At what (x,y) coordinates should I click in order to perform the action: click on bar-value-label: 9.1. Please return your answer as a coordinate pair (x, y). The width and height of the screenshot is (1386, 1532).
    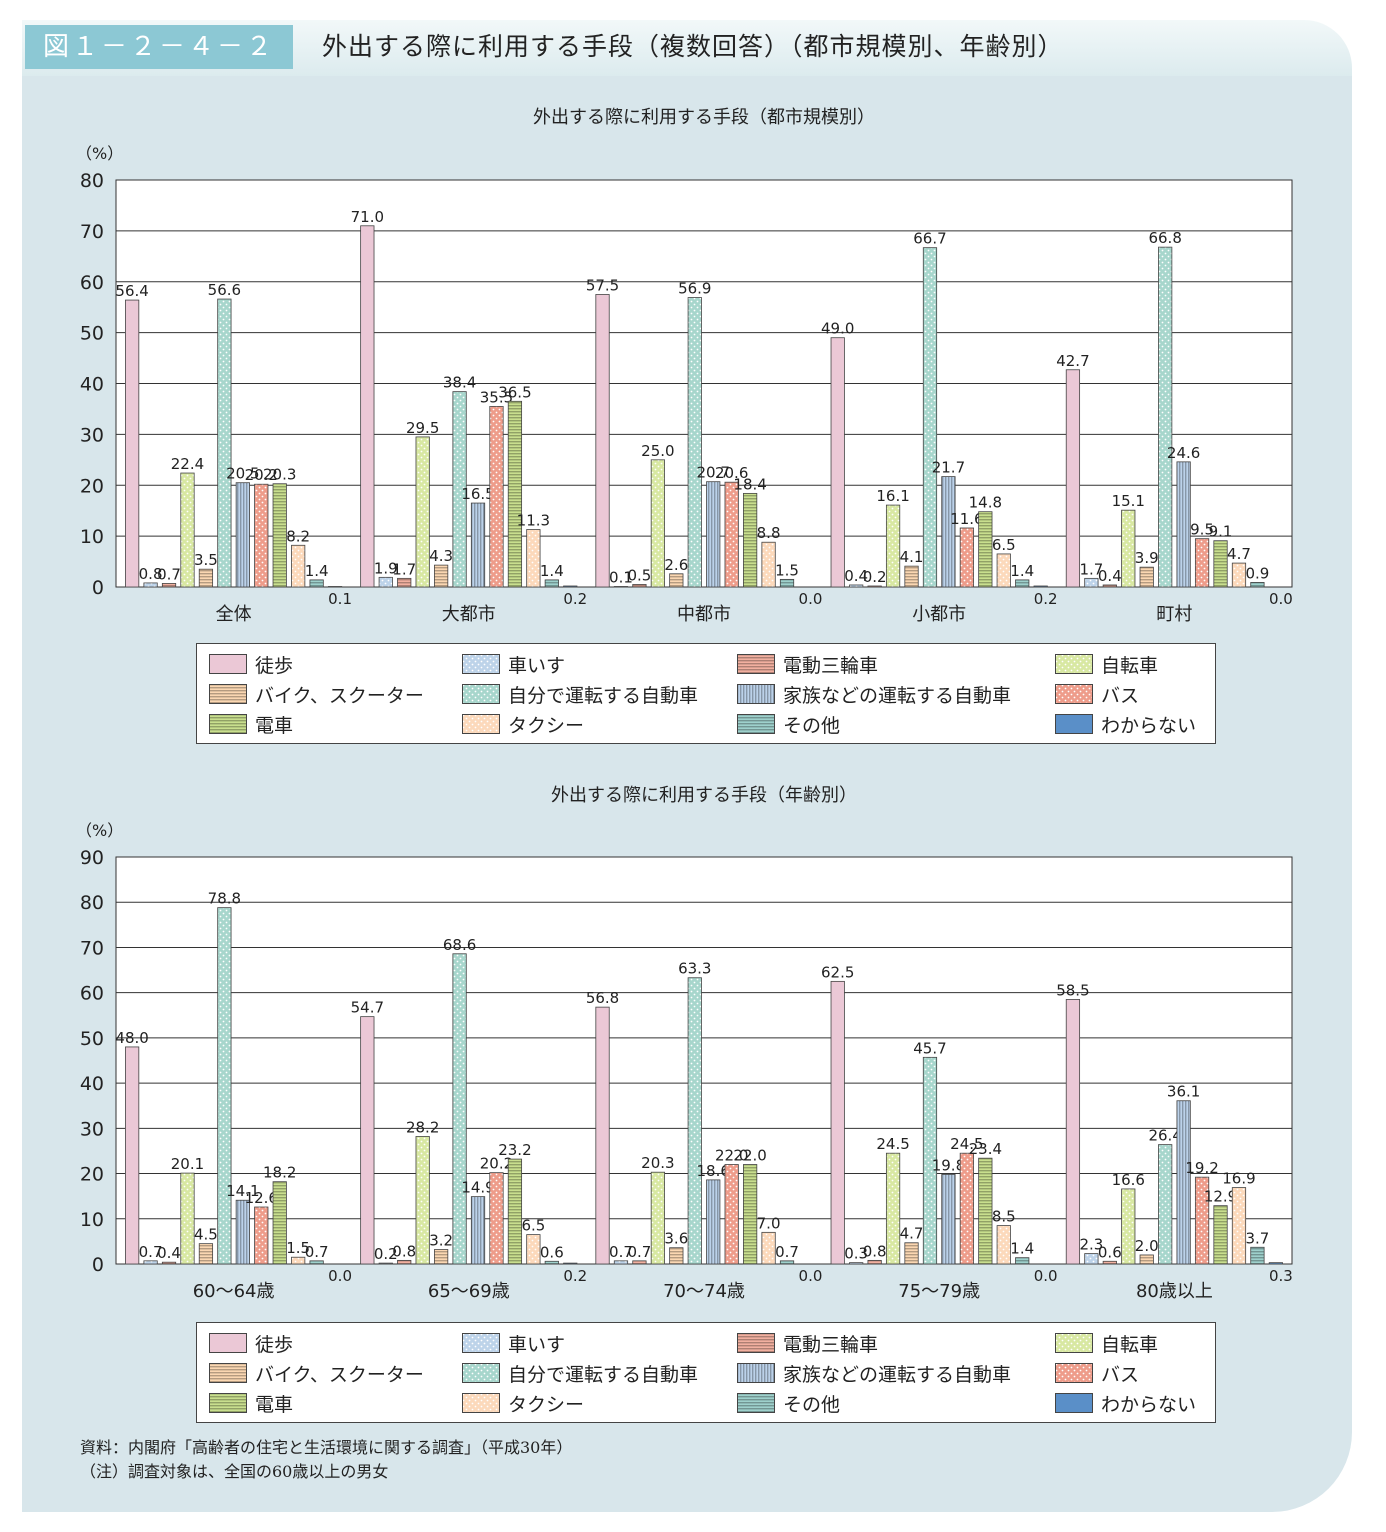
    Looking at the image, I should click on (1221, 532).